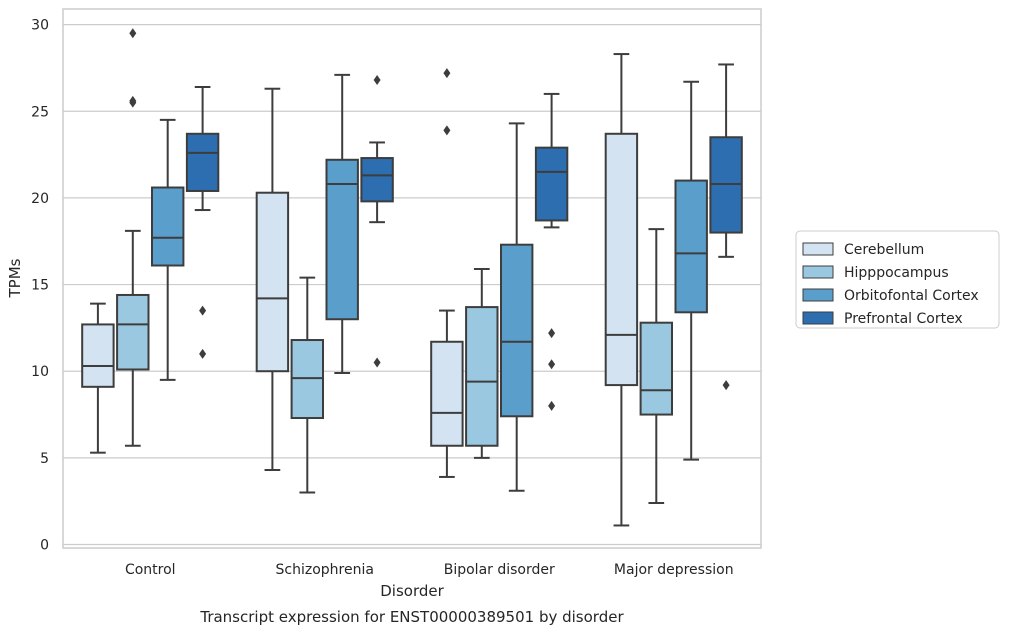 This screenshot has height=634, width=1009. I want to click on x-tick-label: Bipolar disorder, so click(499, 570).